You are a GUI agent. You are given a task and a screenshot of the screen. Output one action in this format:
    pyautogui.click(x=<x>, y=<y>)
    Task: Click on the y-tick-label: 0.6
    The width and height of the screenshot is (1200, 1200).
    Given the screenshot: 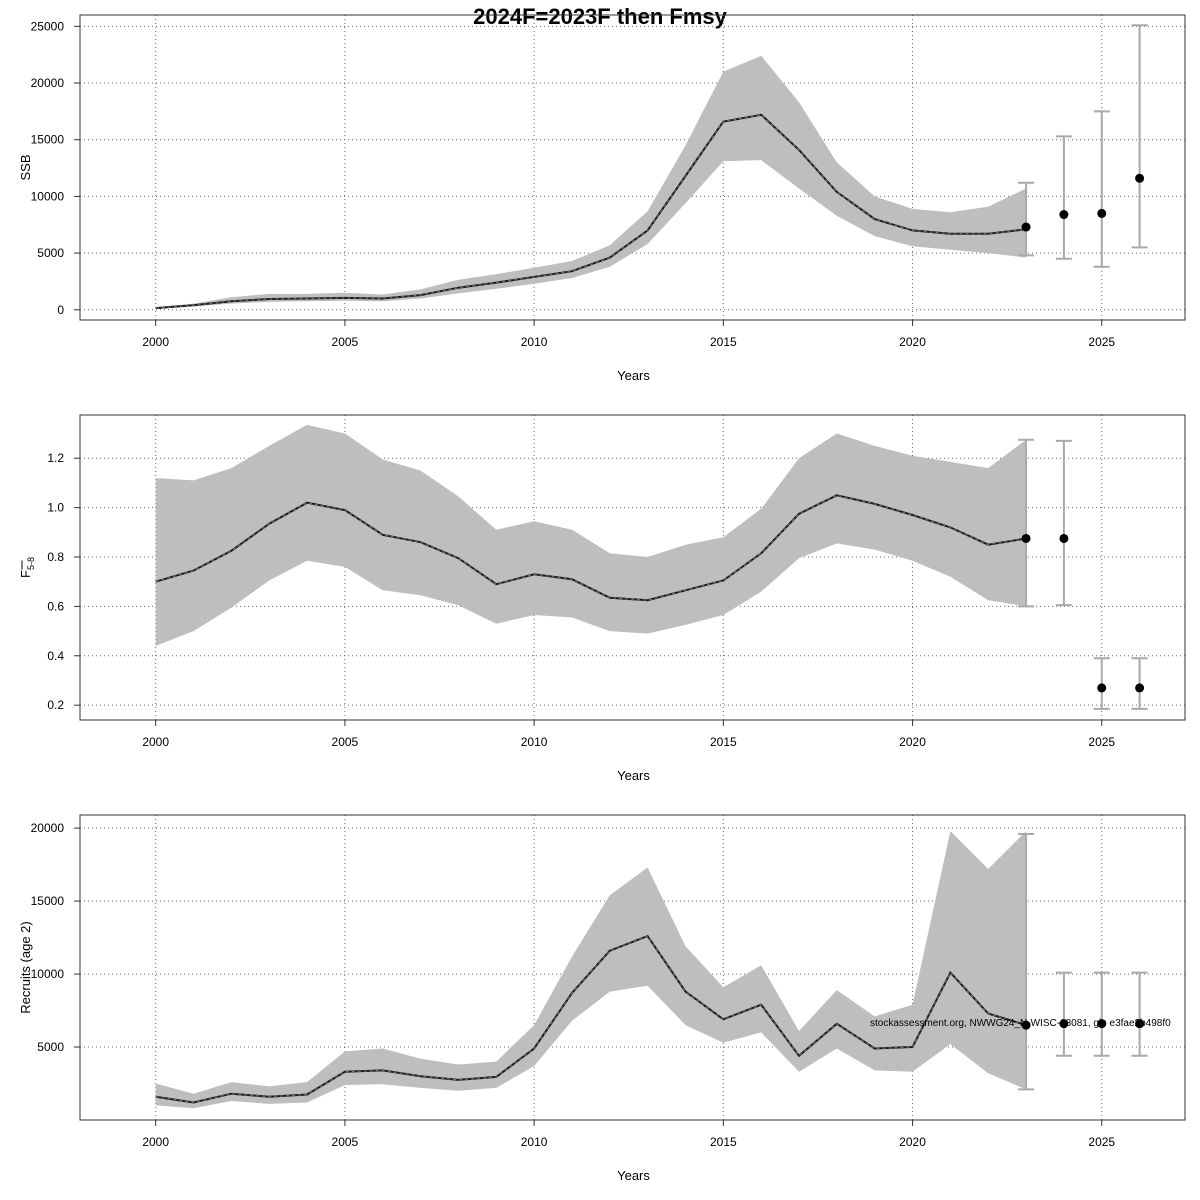 What is the action you would take?
    pyautogui.click(x=55, y=606)
    